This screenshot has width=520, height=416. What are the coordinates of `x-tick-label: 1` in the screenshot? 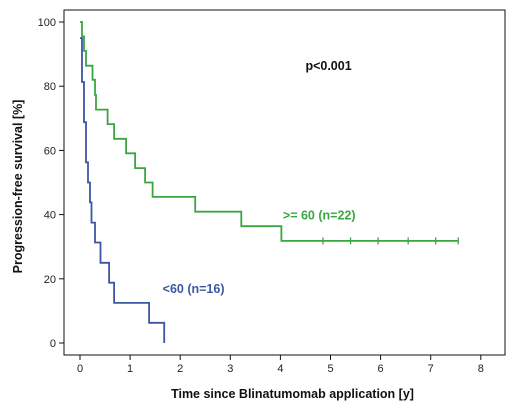 It's located at (130, 369).